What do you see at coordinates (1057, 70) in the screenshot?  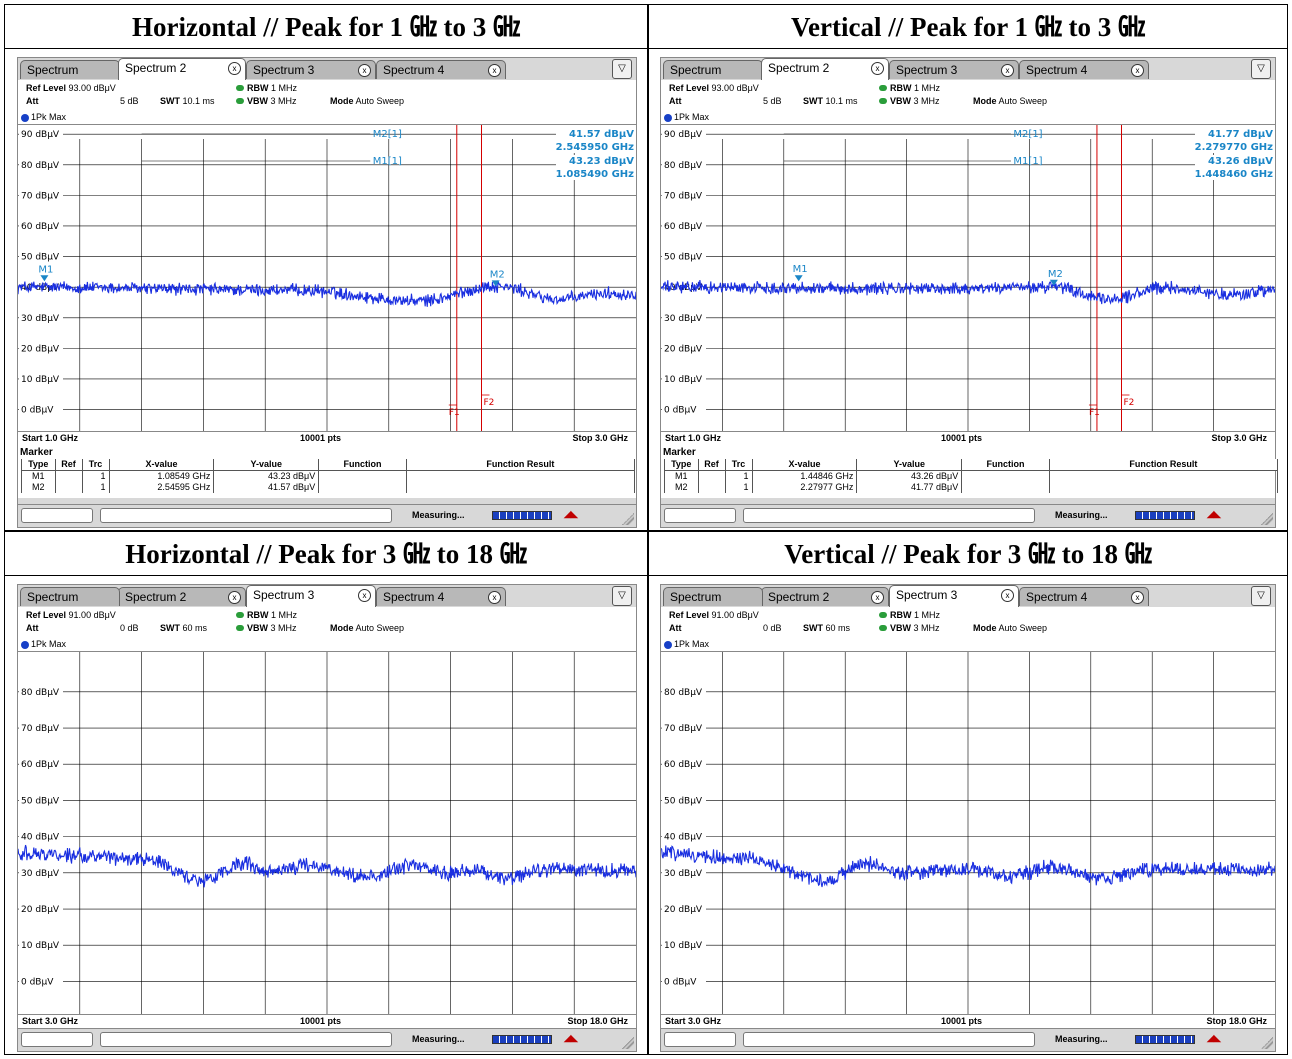 I see `tab-label: Spectrum 4` at bounding box center [1057, 70].